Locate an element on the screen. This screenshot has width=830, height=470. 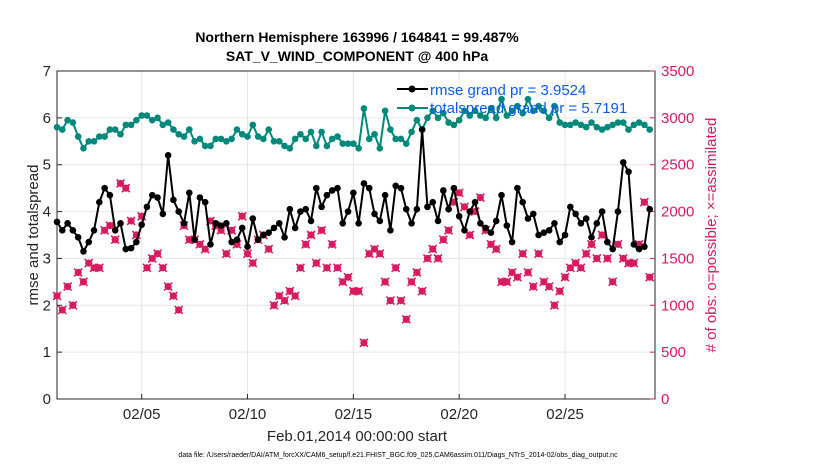
totalspread-series is located at coordinates (353, 123).